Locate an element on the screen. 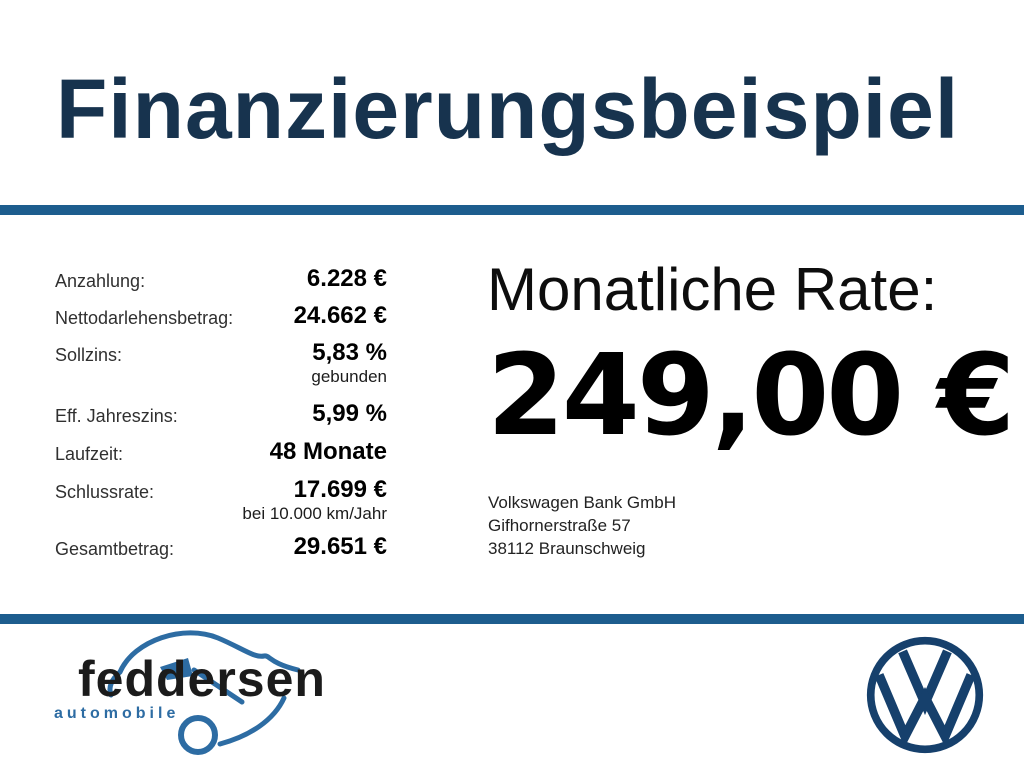 Image resolution: width=1024 pixels, height=768 pixels. row-label: Laufzeit: is located at coordinates (89, 454).